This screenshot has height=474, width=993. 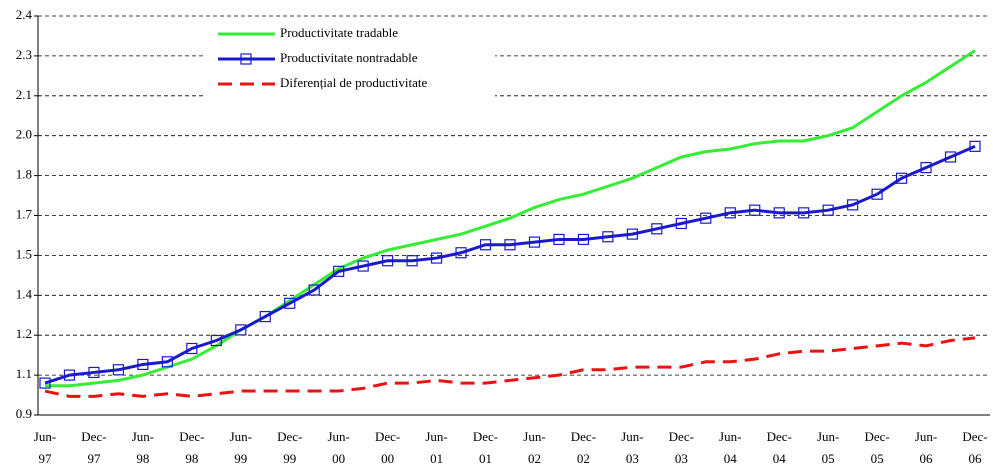 I want to click on legend-marker, so click(x=246, y=59).